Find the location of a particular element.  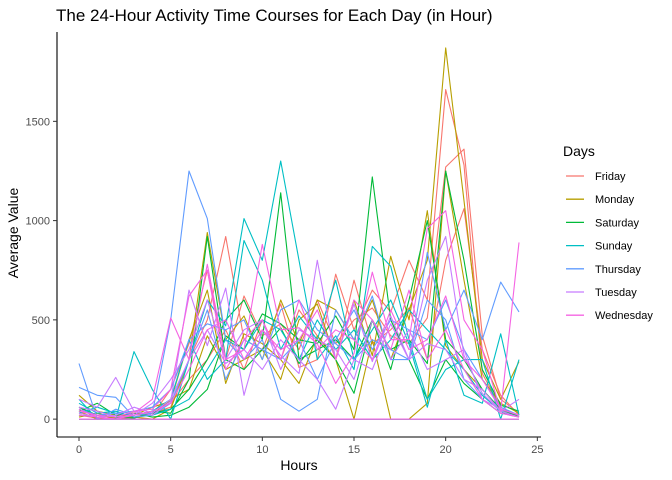

y-tick-label: 500 is located at coordinates (41, 321).